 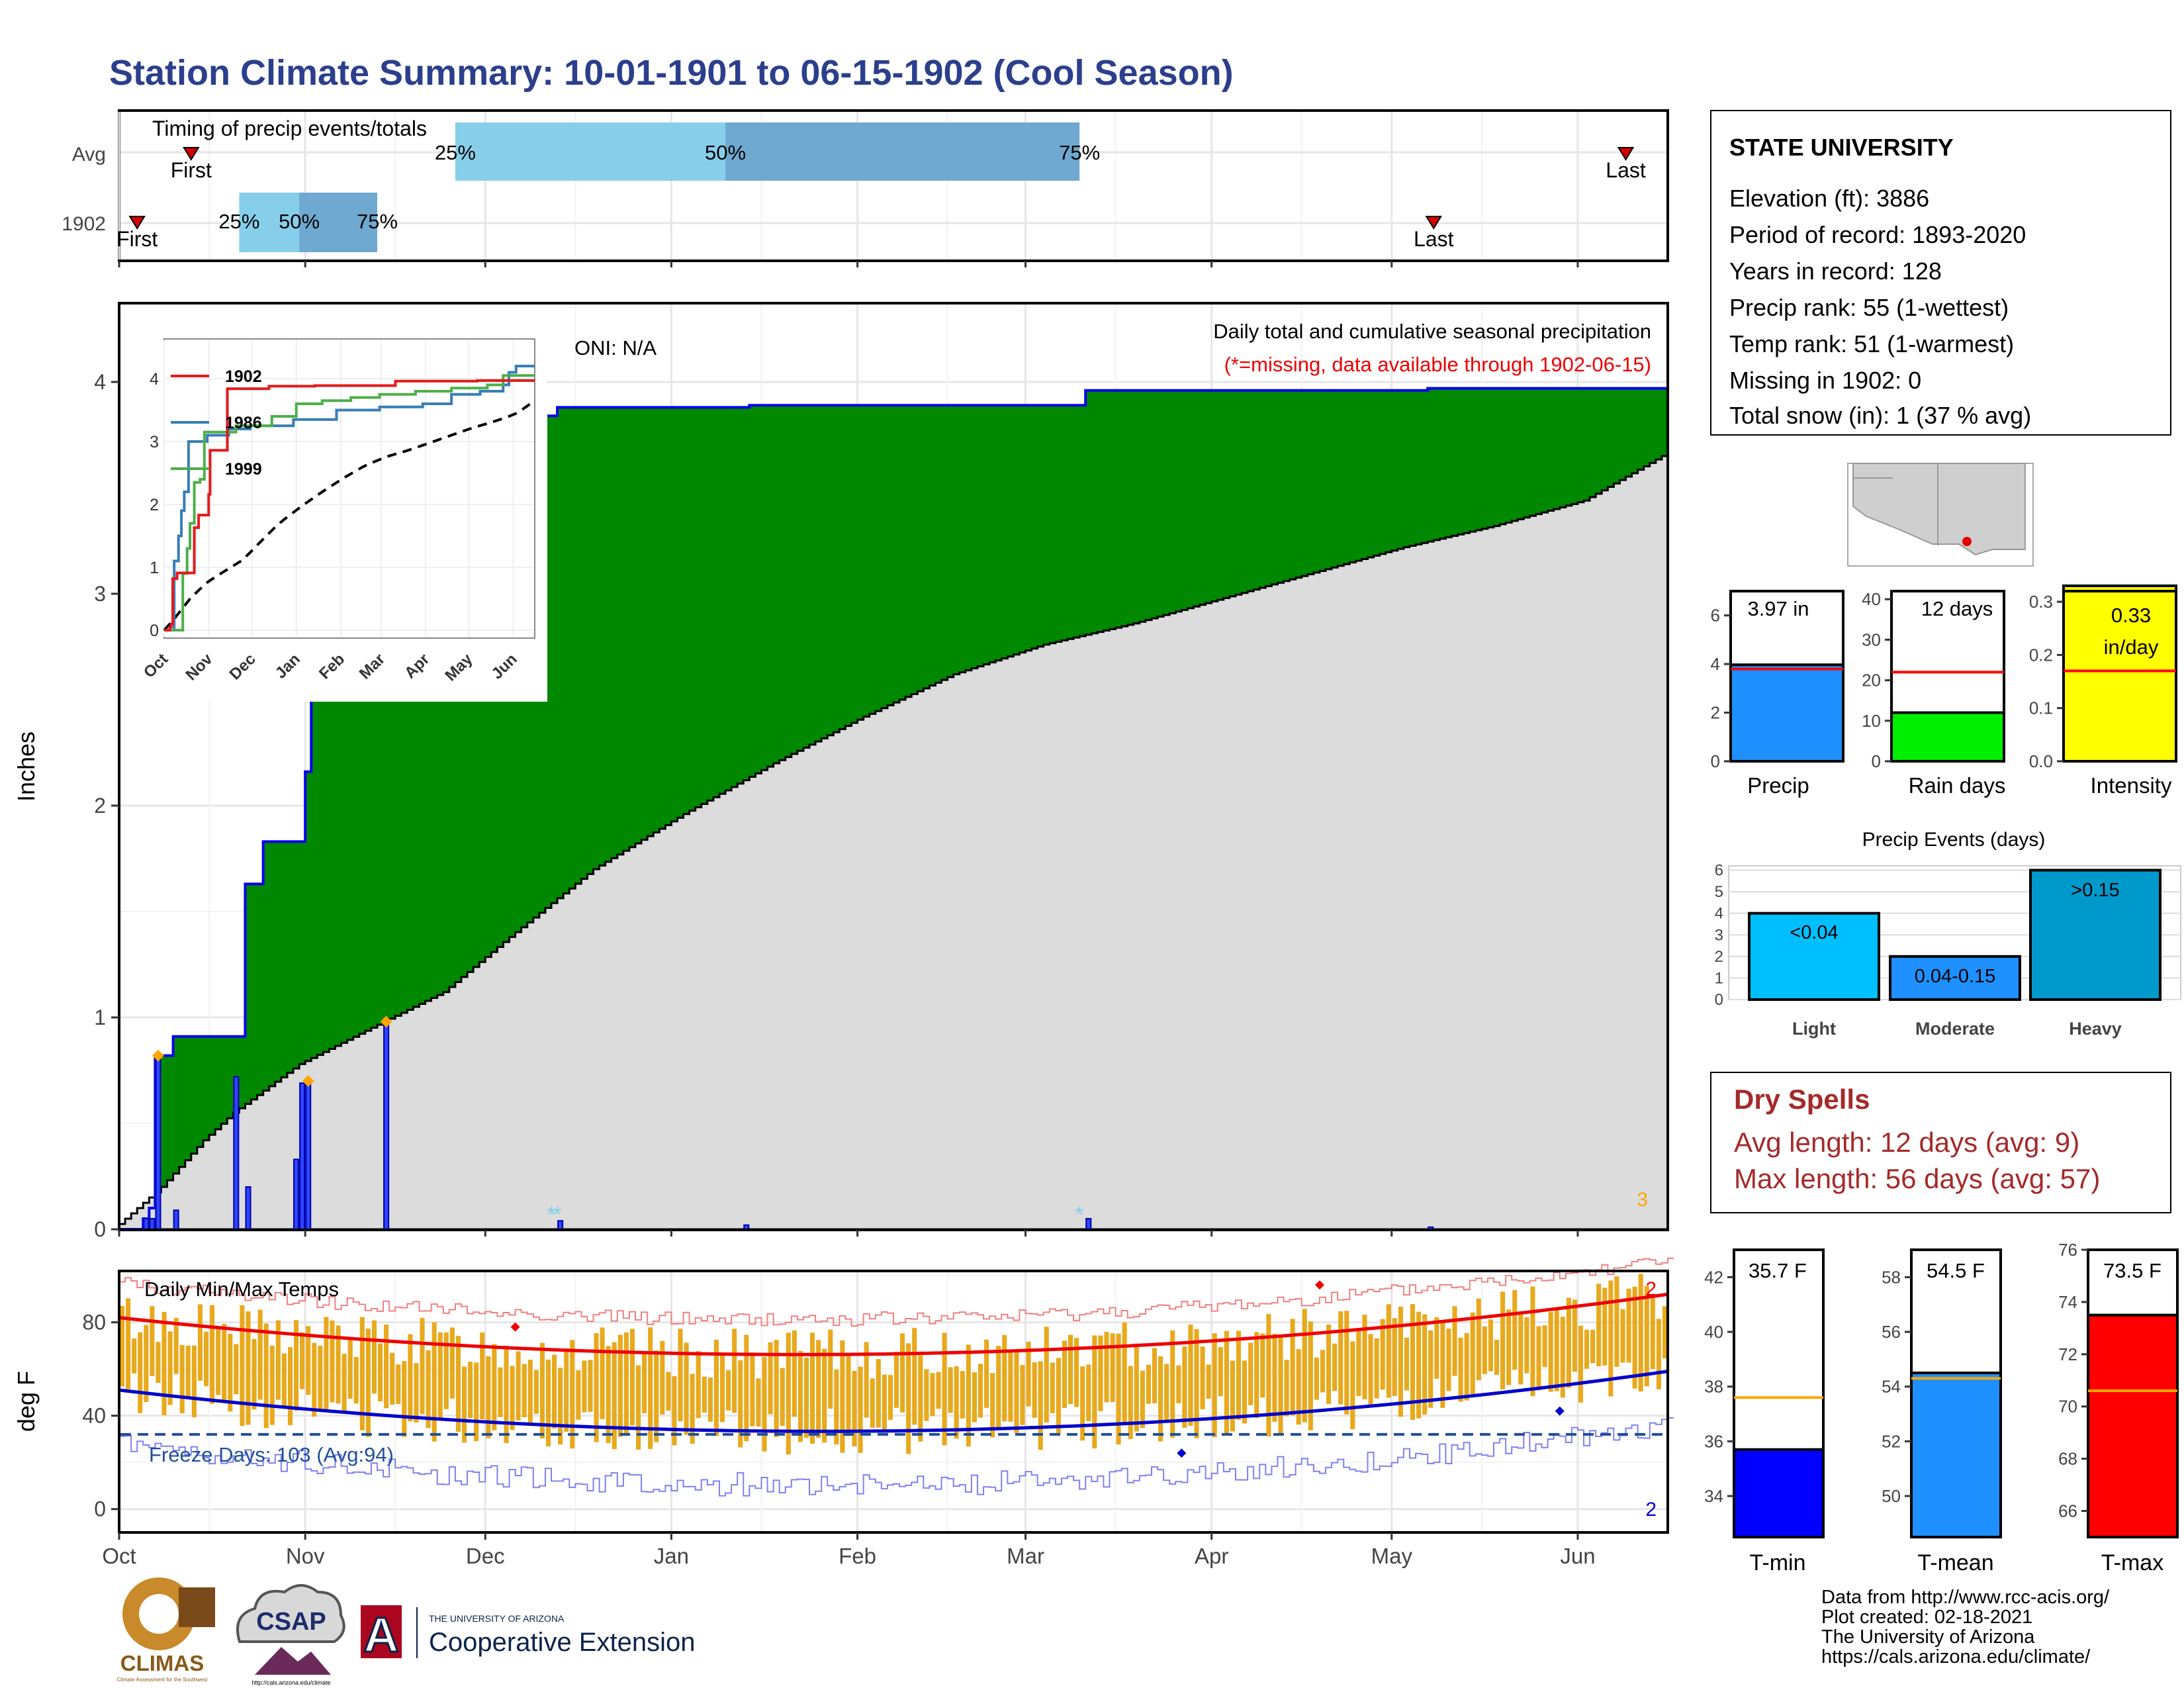 I want to click on tmax-label: T-max, so click(x=2132, y=1562).